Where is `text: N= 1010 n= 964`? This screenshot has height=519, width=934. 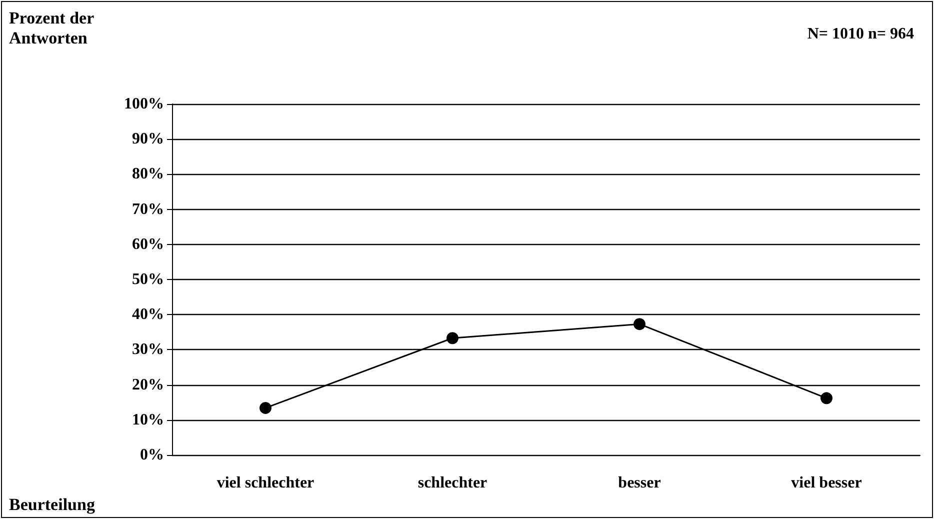 text: N= 1010 n= 964 is located at coordinates (860, 34).